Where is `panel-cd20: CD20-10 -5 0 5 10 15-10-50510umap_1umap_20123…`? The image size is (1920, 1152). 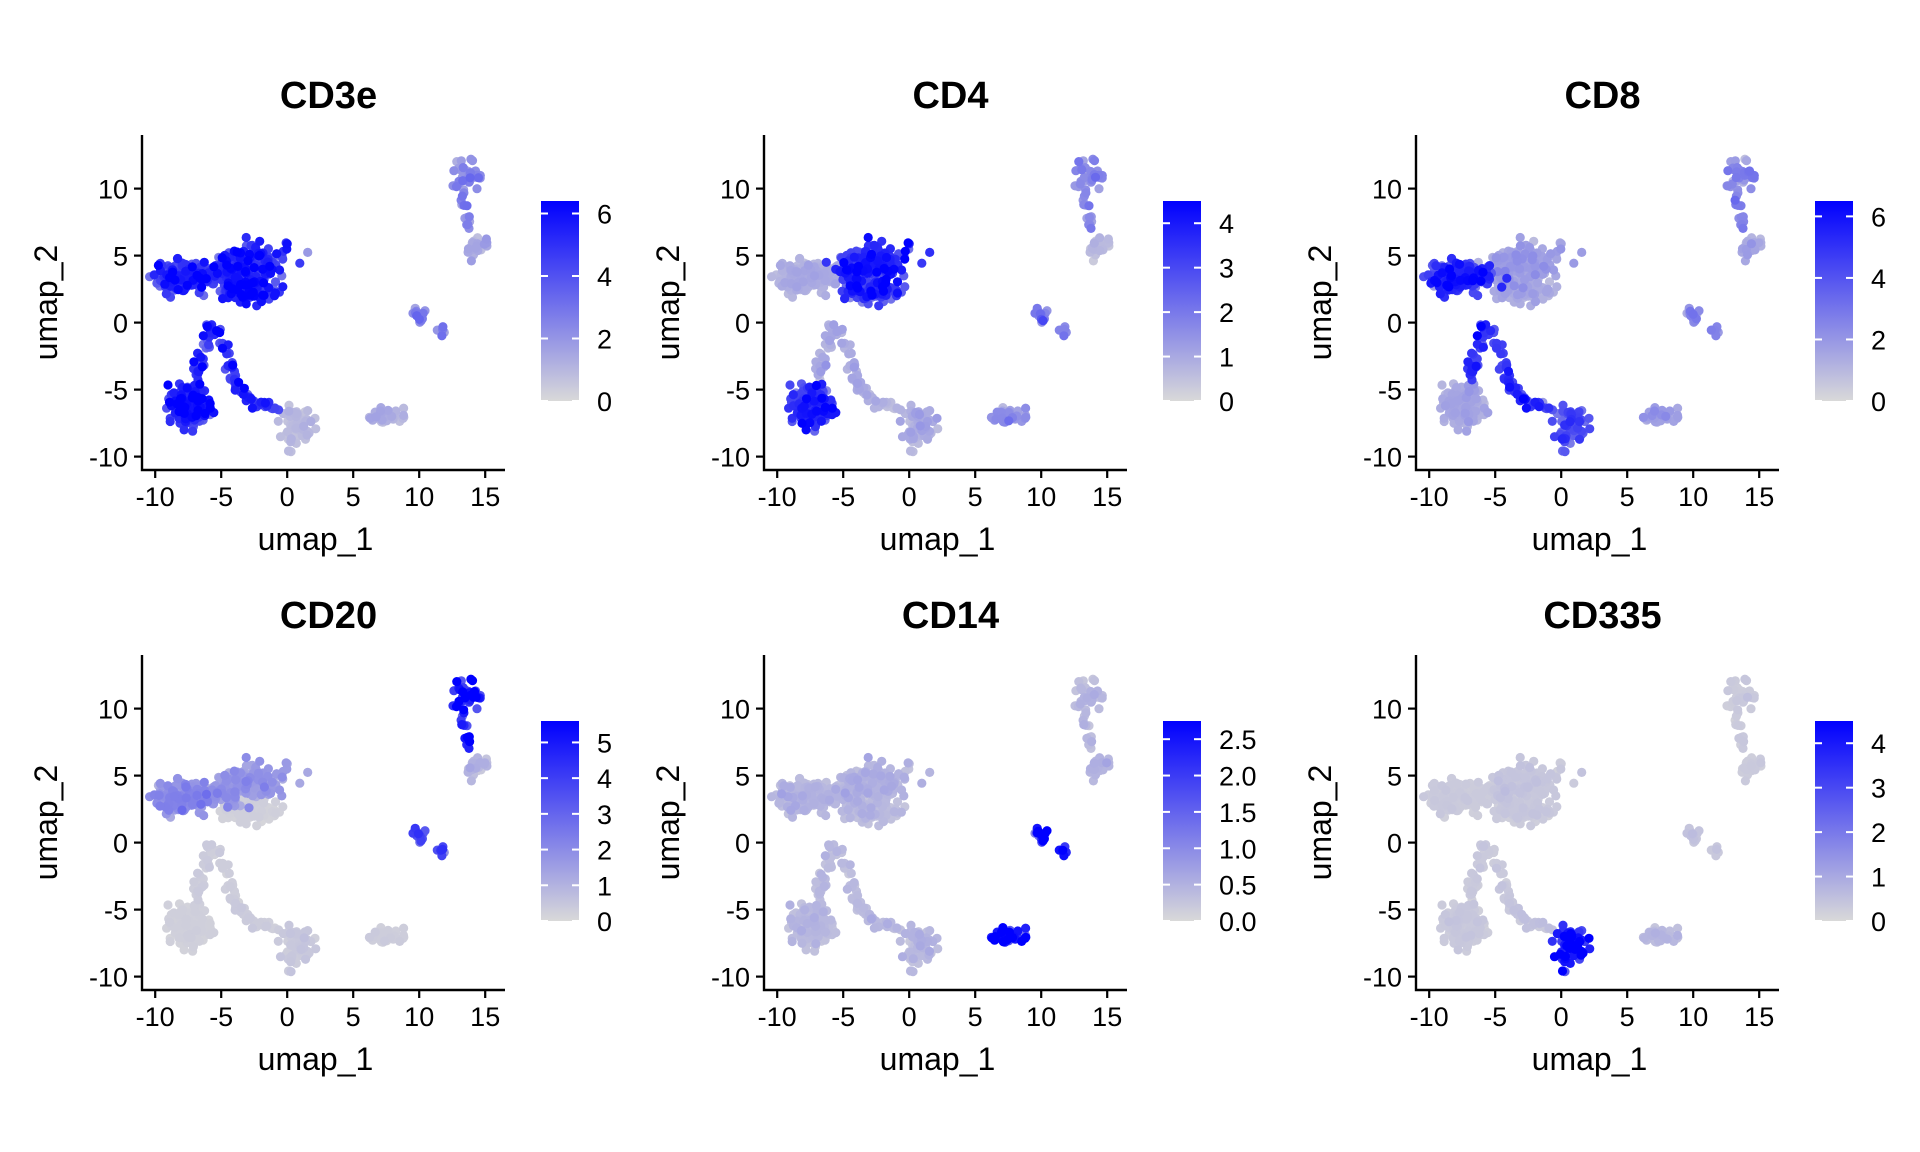 panel-cd20: CD20-10 -5 0 5 10 15-10-50510umap_1umap_20123… is located at coordinates (320, 836).